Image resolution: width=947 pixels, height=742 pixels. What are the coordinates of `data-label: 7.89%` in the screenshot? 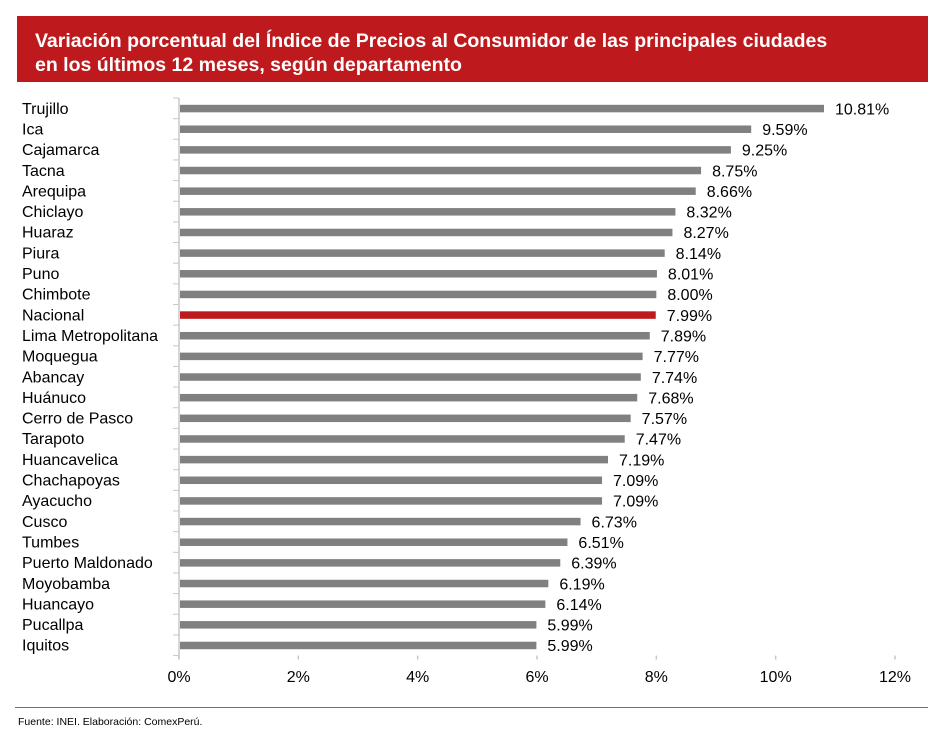 It's located at (683, 336).